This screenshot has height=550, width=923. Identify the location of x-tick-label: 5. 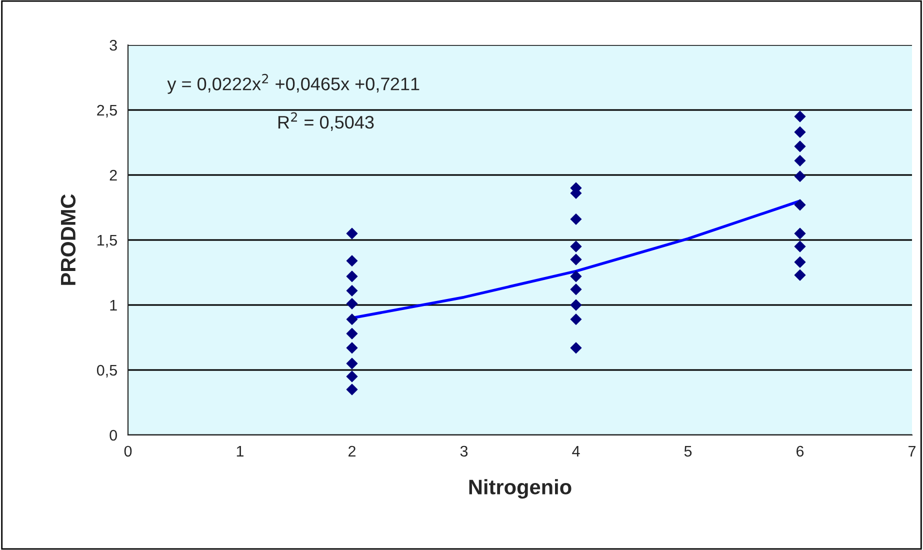
(688, 451).